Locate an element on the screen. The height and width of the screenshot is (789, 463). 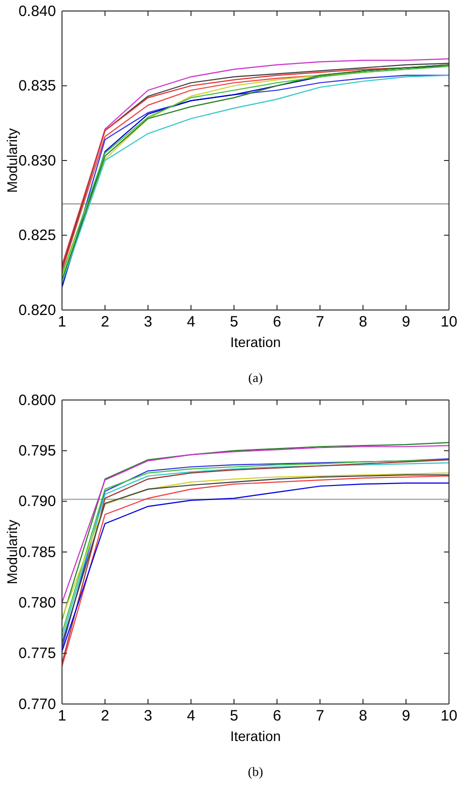
y-tick-label: 0.830 is located at coordinates (37, 161).